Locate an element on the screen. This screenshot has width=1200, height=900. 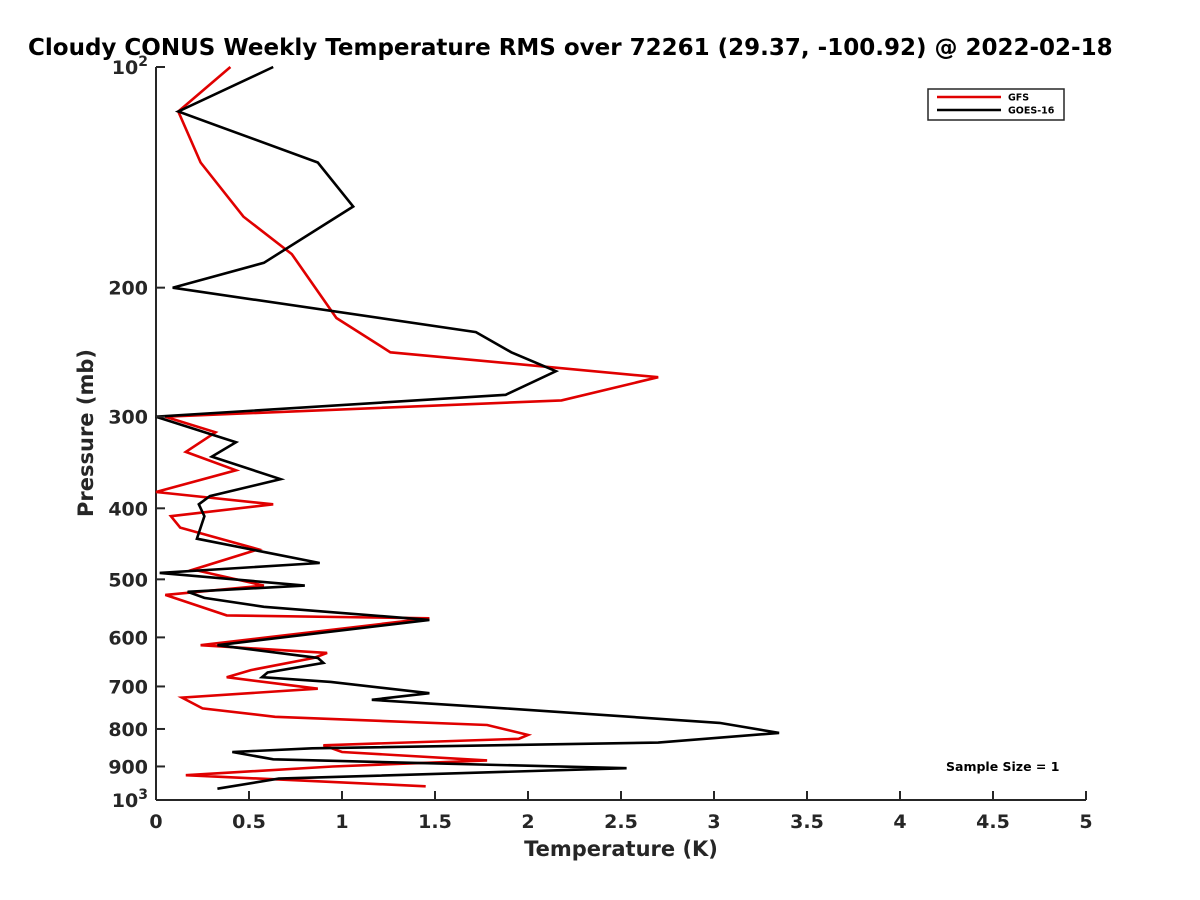
y-tick-label: 600 is located at coordinates (128, 638).